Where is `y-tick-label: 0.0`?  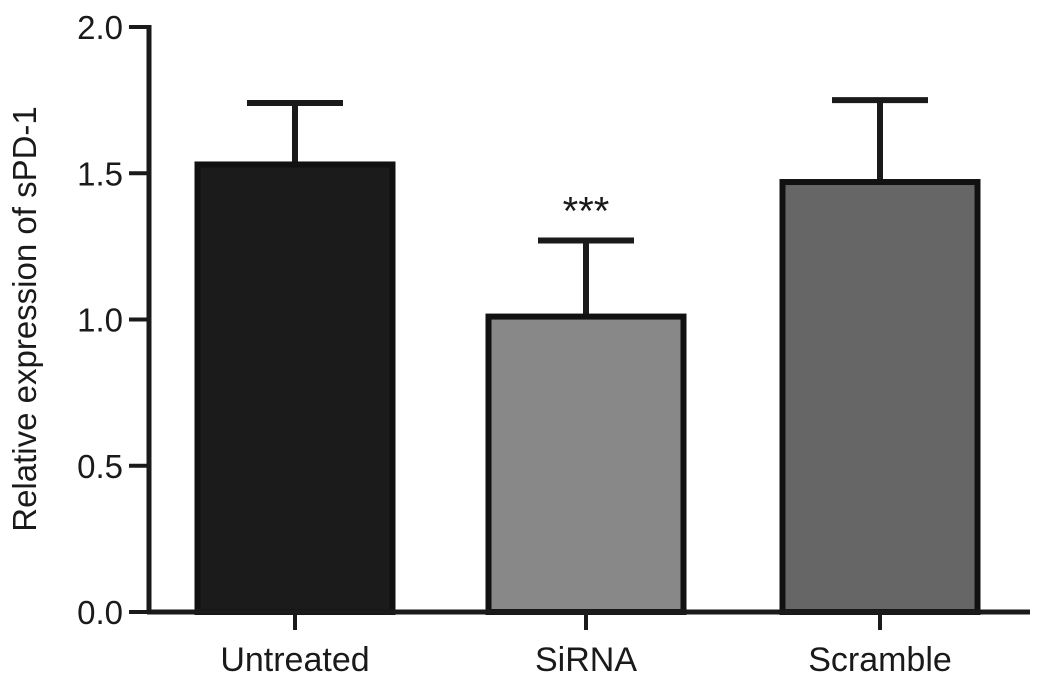
y-tick-label: 0.0 is located at coordinates (100, 612).